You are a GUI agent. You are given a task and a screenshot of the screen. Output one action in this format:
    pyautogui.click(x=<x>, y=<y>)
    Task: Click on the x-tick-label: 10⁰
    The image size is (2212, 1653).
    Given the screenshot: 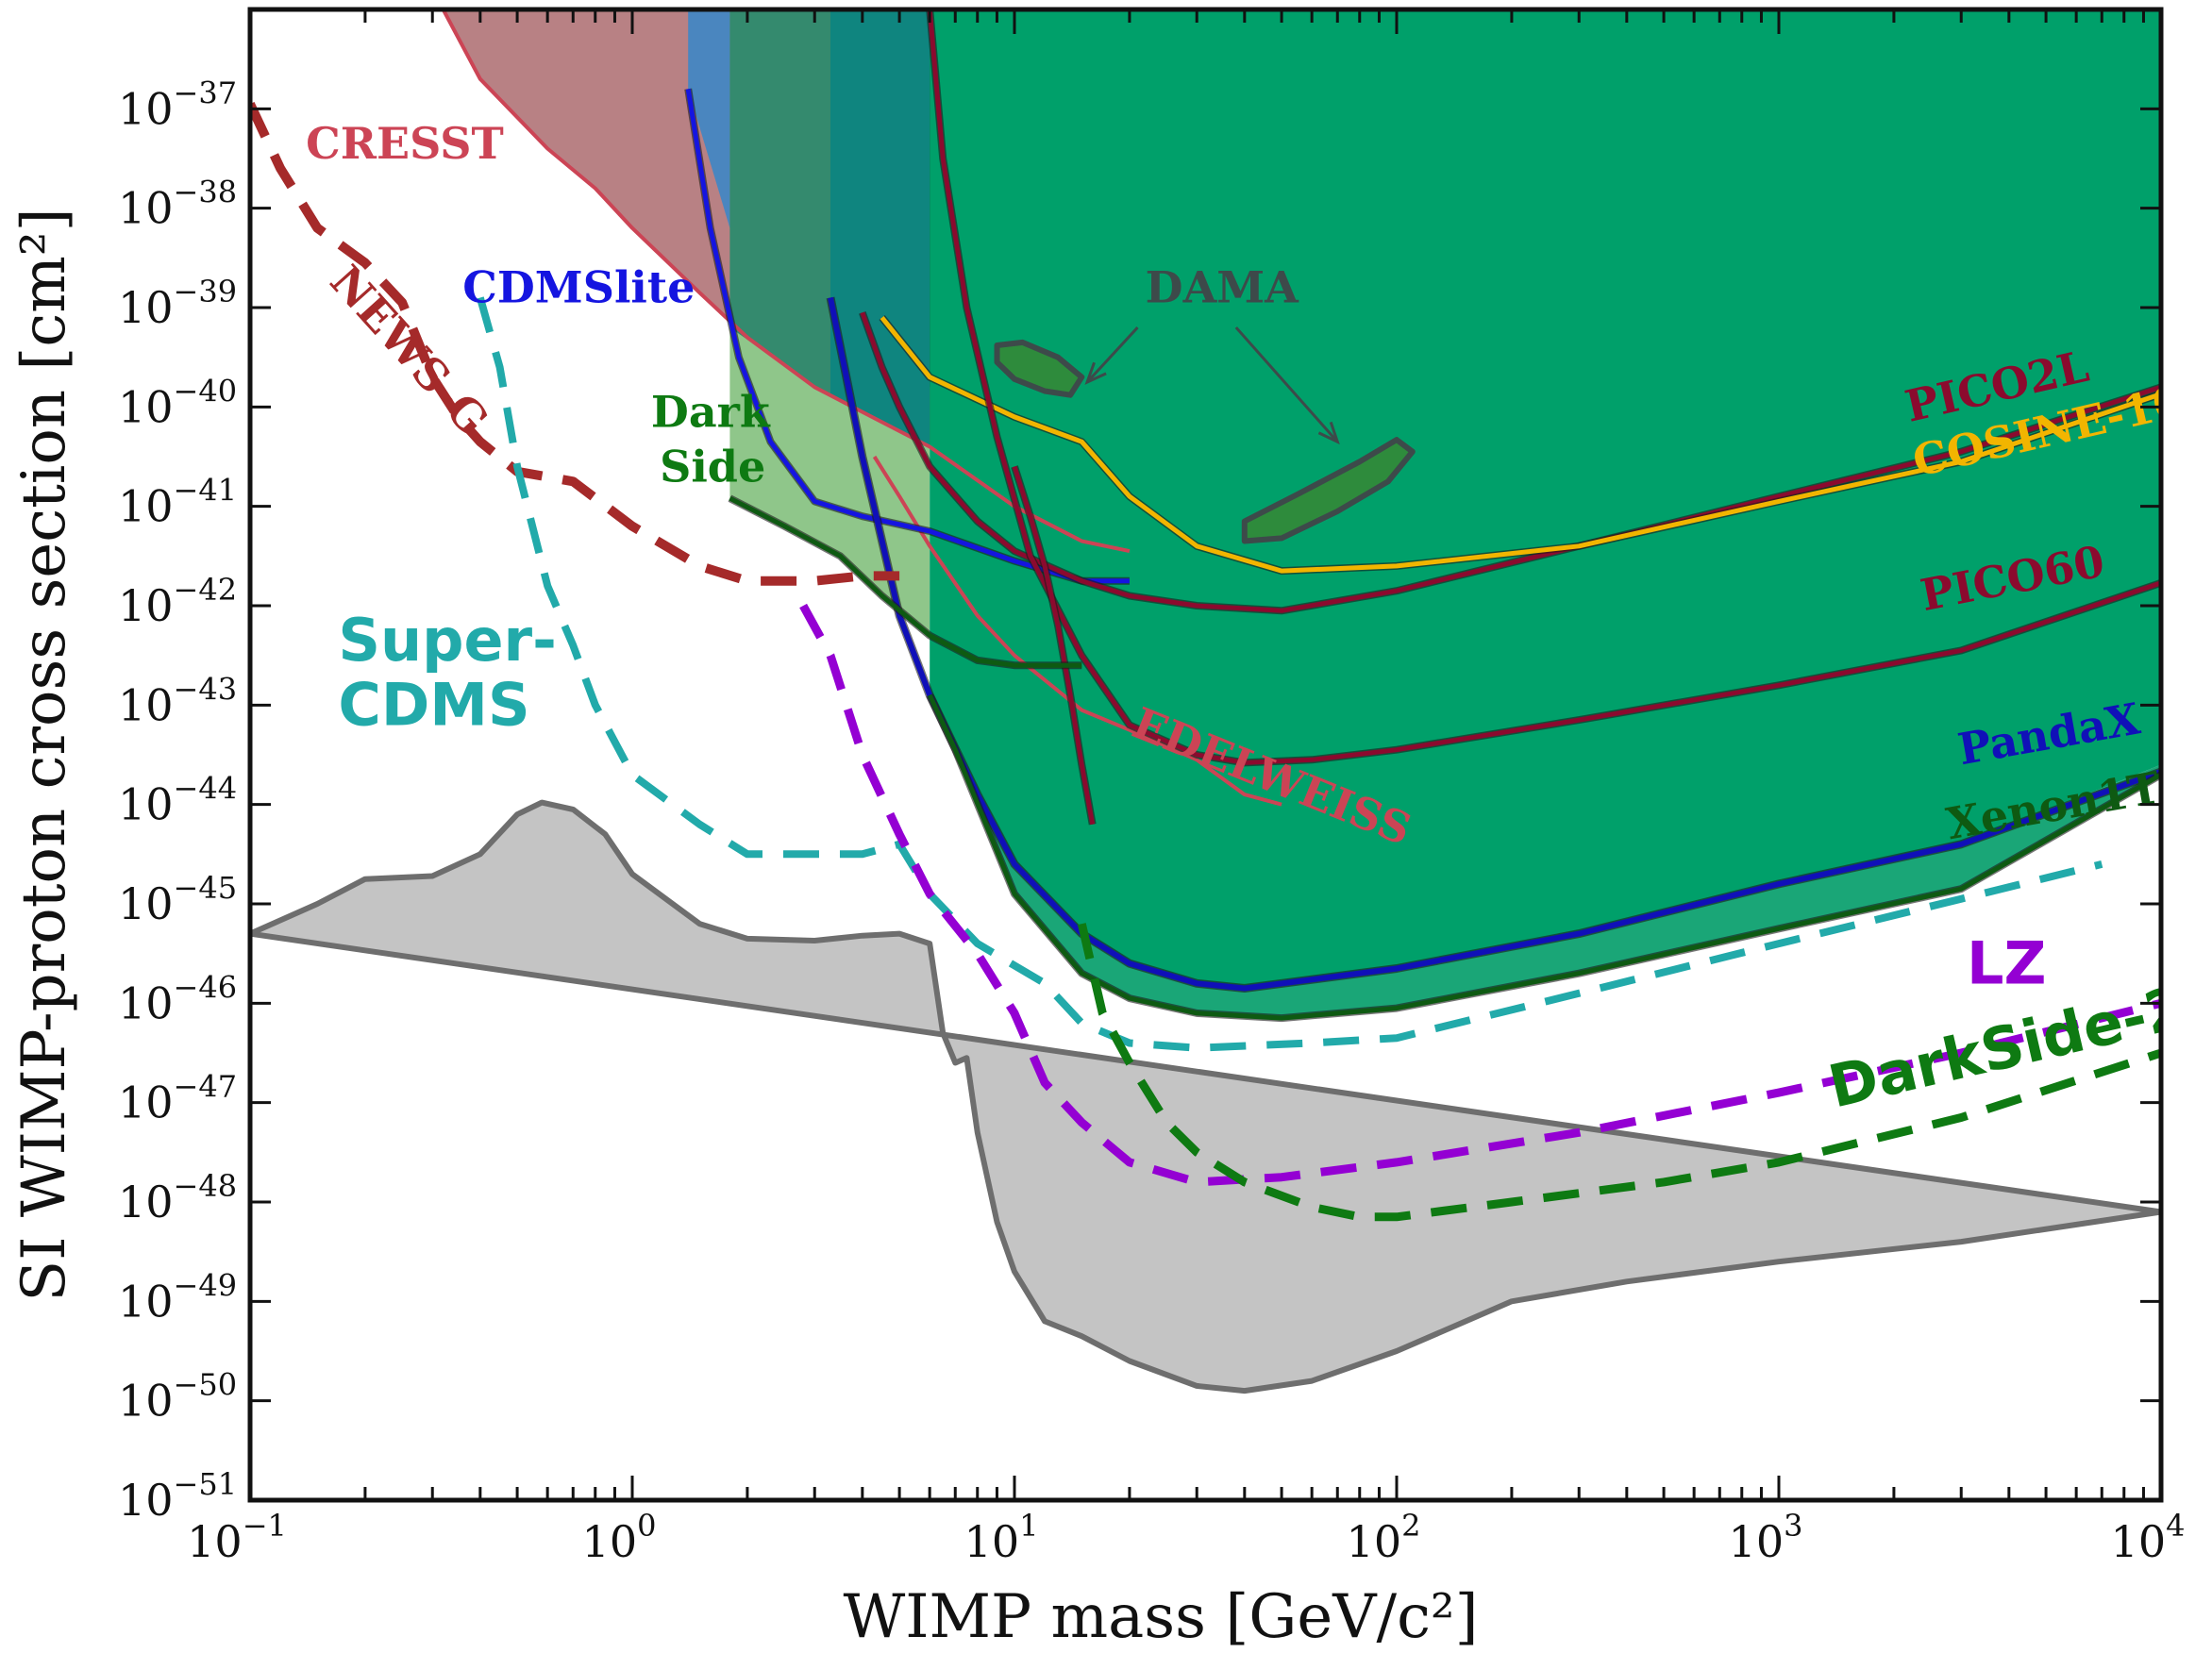 What is the action you would take?
    pyautogui.click(x=620, y=1538)
    